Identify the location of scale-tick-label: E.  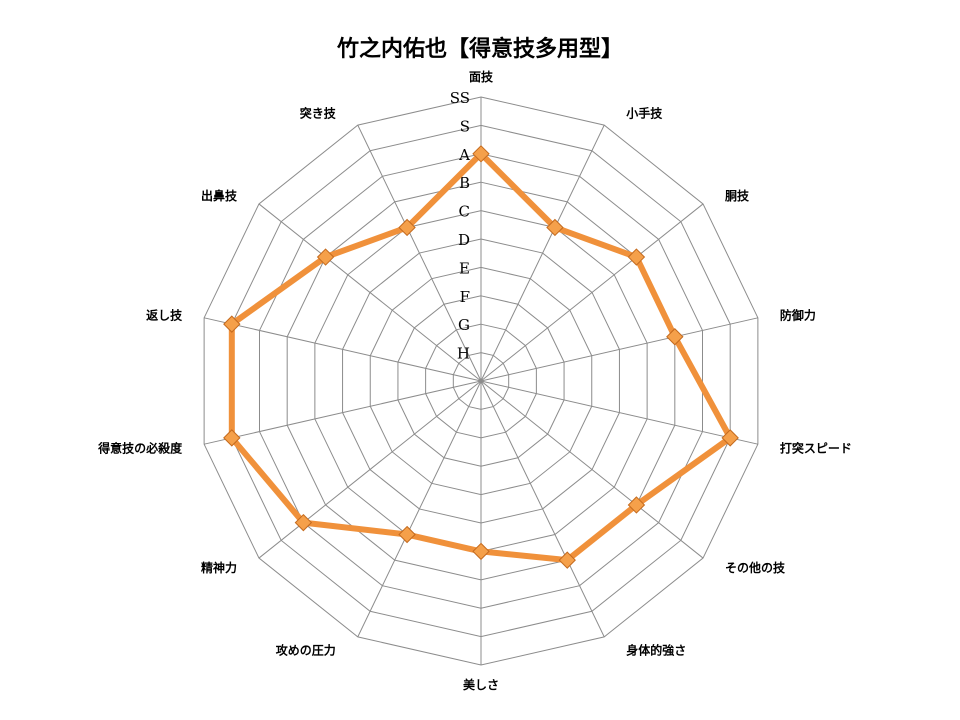
(464, 268).